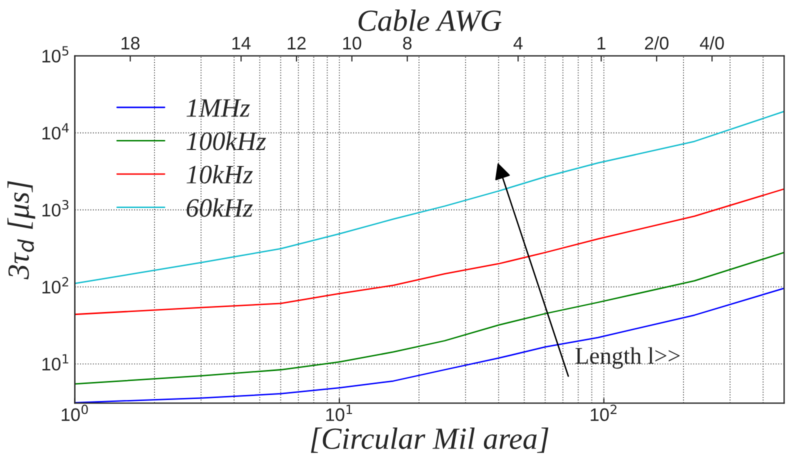 This screenshot has width=788, height=466. I want to click on x2-tick-label: 1, so click(602, 43).